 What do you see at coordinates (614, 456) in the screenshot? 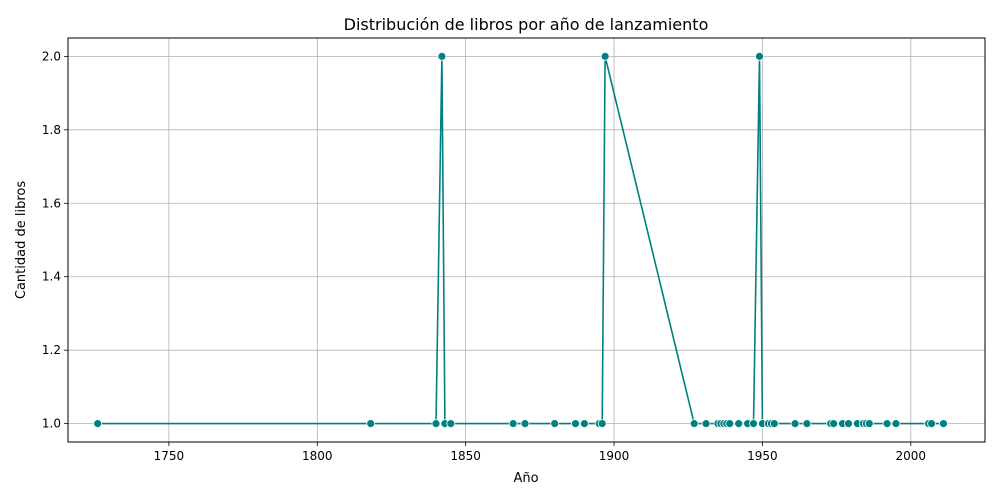
I see `x-tick-label: 1900` at bounding box center [614, 456].